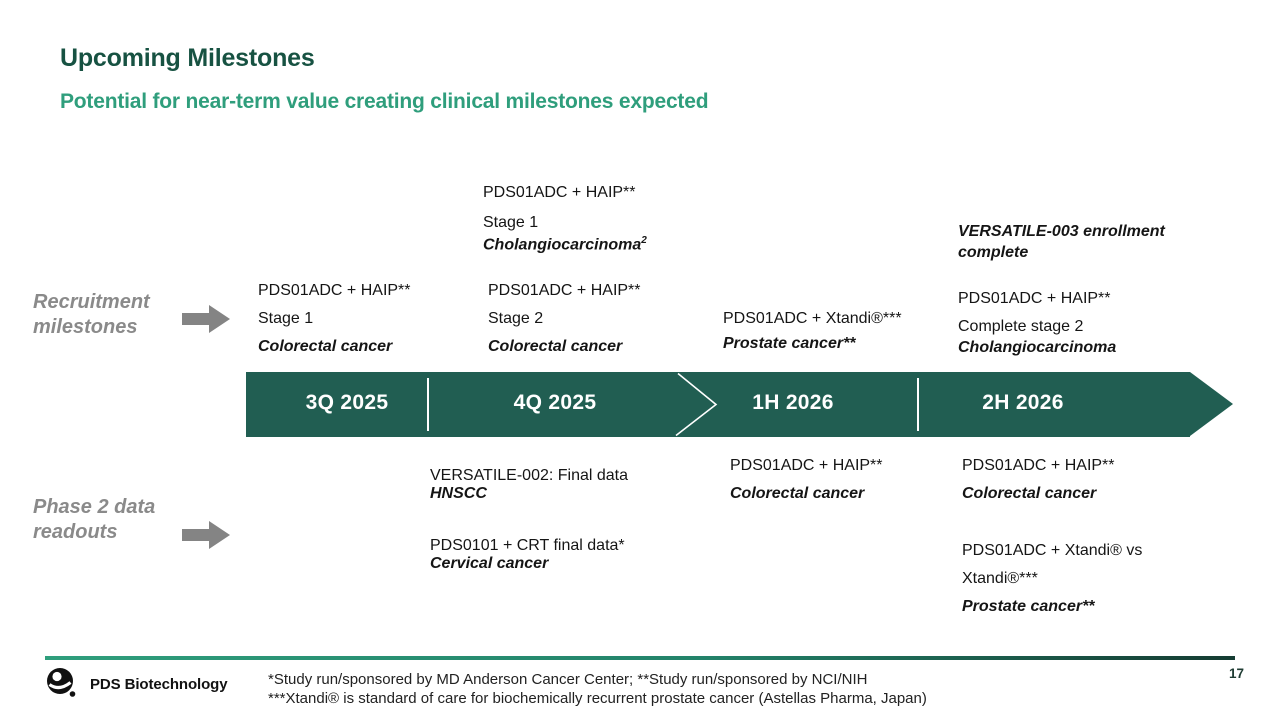 This screenshot has height=720, width=1280. What do you see at coordinates (458, 493) in the screenshot?
I see `readout-indication: HNSCC` at bounding box center [458, 493].